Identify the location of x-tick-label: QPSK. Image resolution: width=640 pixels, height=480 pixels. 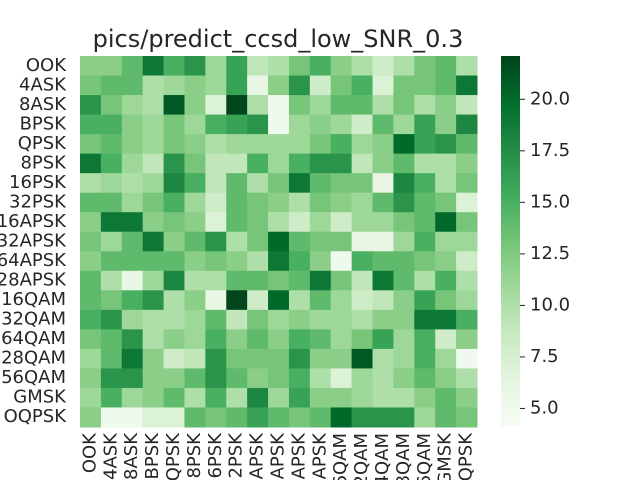
(173, 456).